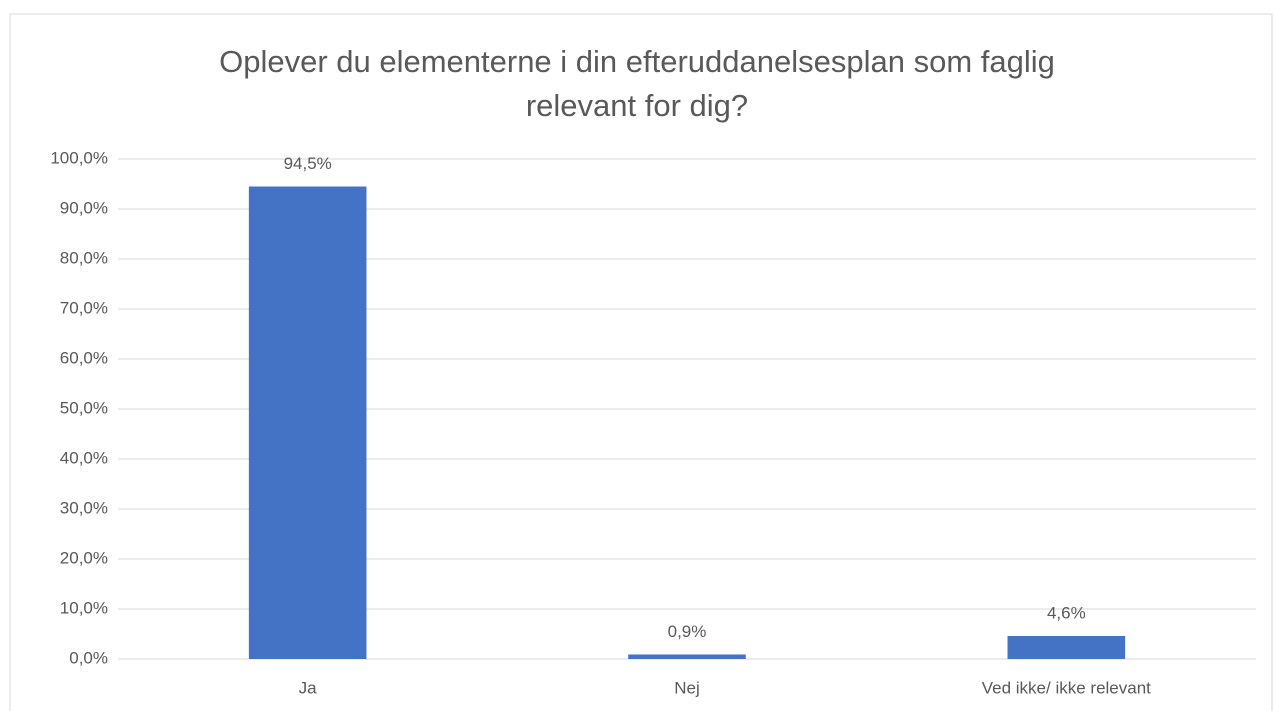 Image resolution: width=1274 pixels, height=711 pixels. What do you see at coordinates (1066, 612) in the screenshot?
I see `data-label: 4,6%` at bounding box center [1066, 612].